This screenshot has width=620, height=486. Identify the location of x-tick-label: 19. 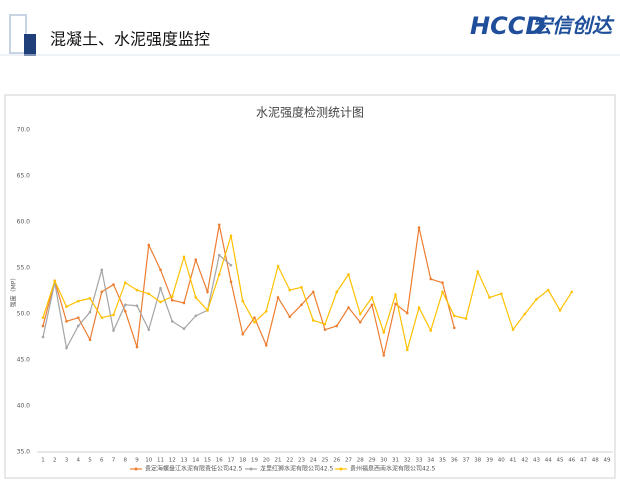
(254, 461).